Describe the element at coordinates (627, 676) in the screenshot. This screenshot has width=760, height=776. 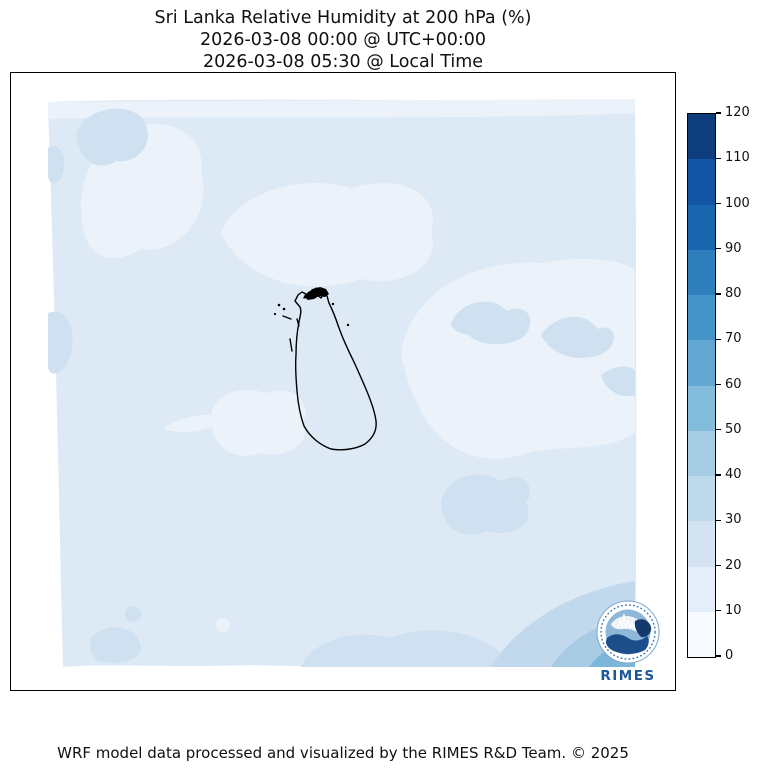
I see `logo-wordmark: RIMES` at that location.